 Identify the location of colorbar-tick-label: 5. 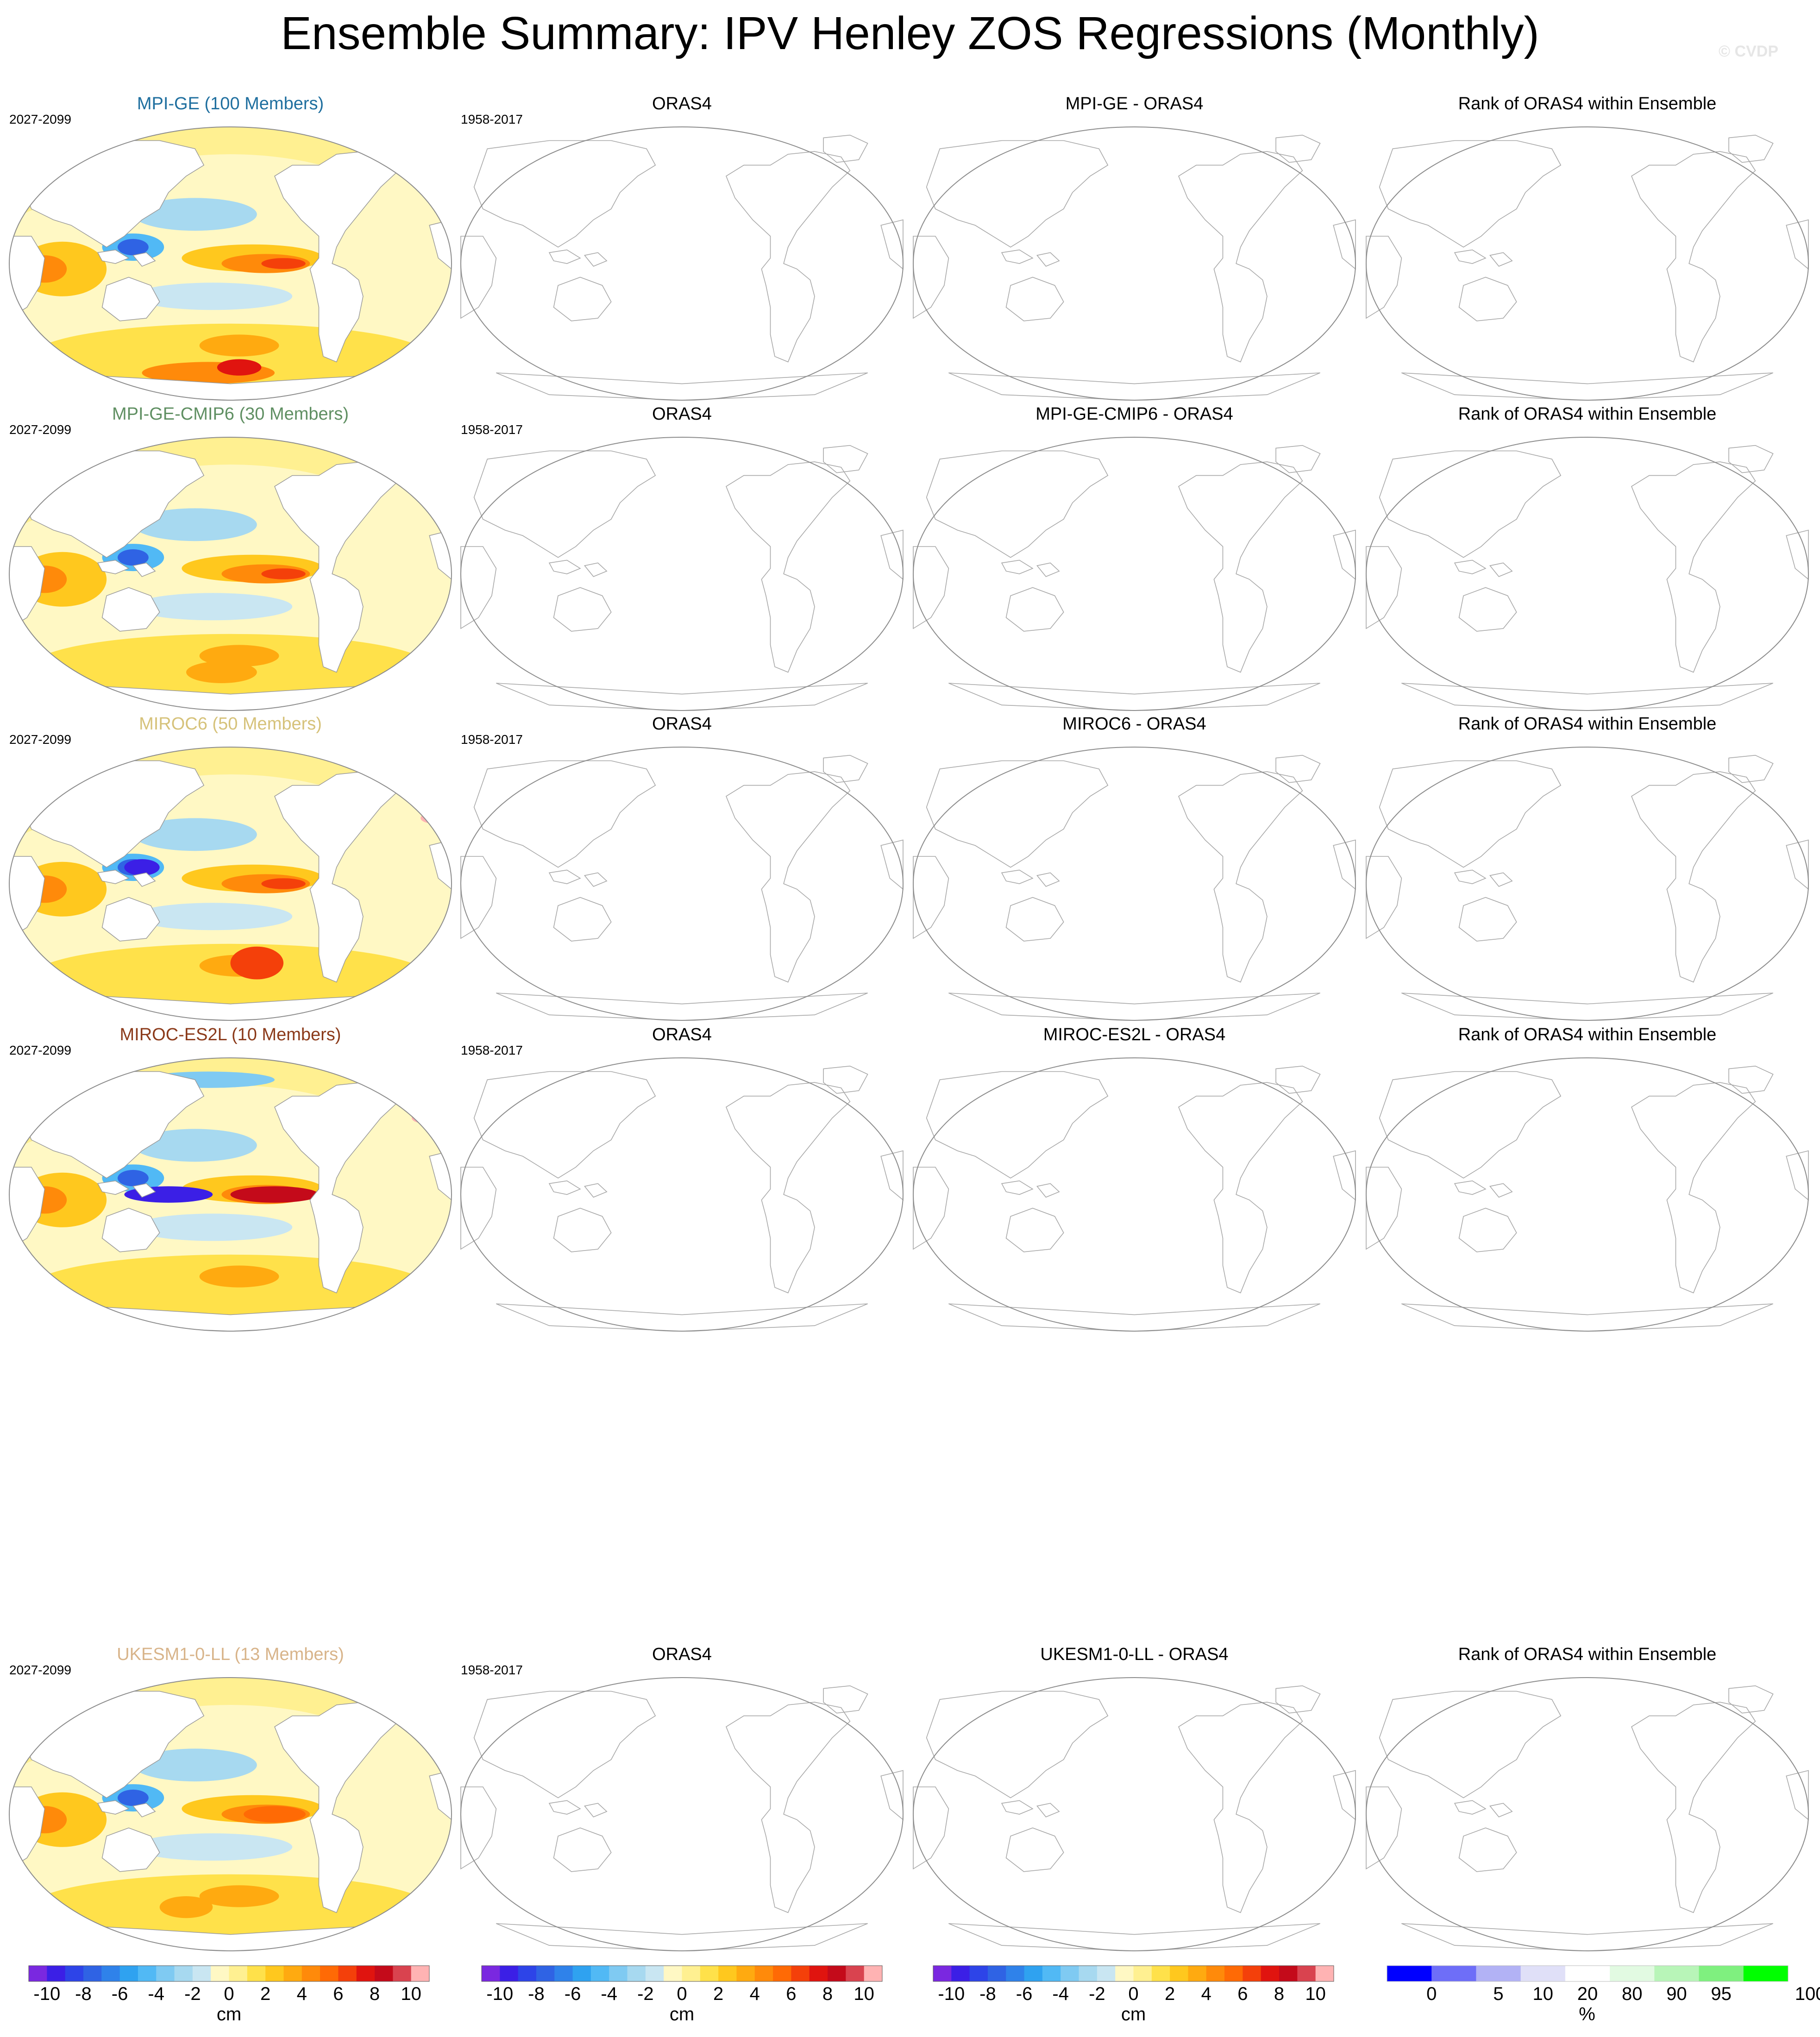
(1498, 1994).